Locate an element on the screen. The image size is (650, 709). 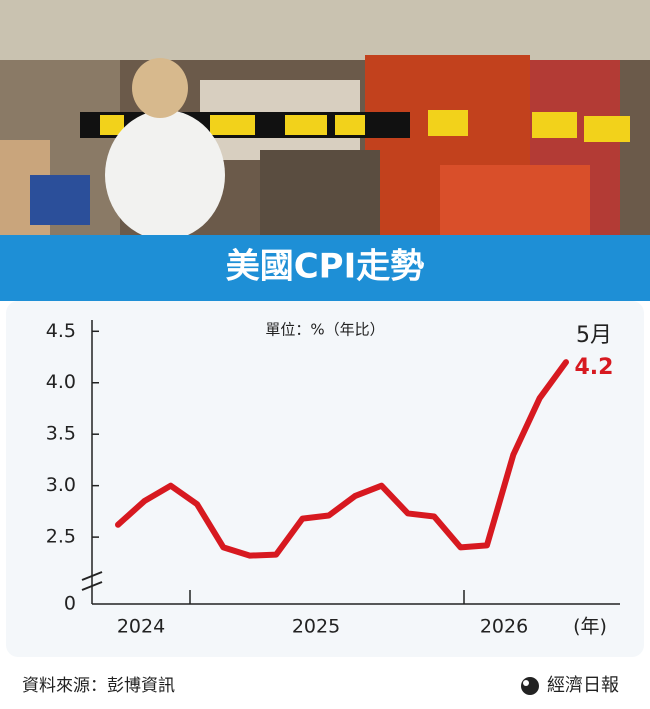
x-unit: (年) is located at coordinates (590, 627).